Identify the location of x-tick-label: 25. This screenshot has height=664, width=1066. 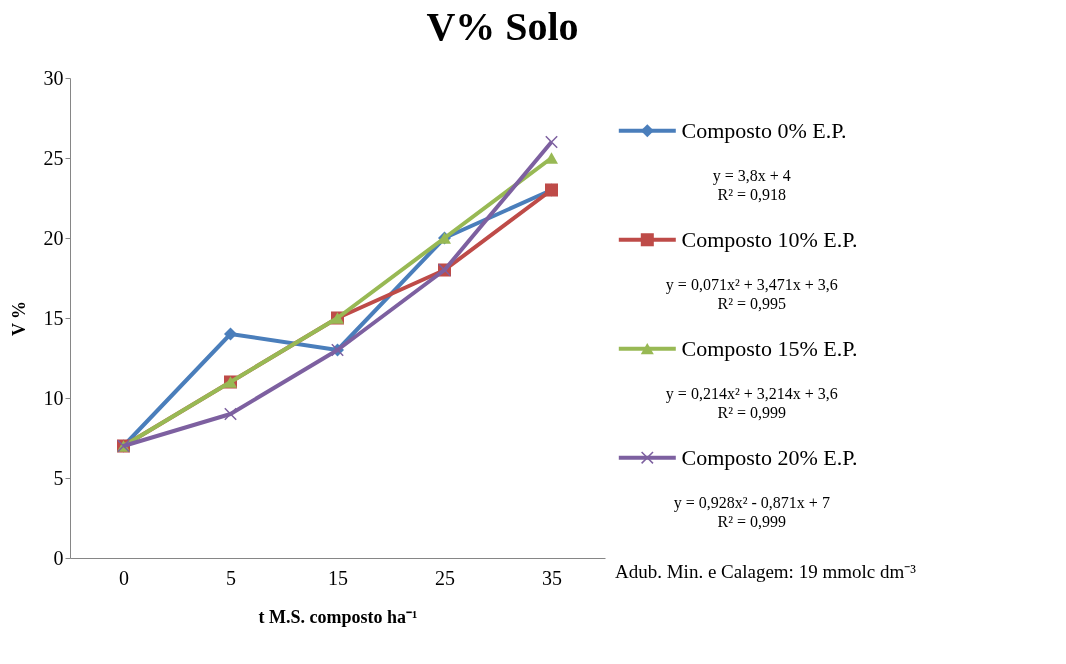
(445, 577).